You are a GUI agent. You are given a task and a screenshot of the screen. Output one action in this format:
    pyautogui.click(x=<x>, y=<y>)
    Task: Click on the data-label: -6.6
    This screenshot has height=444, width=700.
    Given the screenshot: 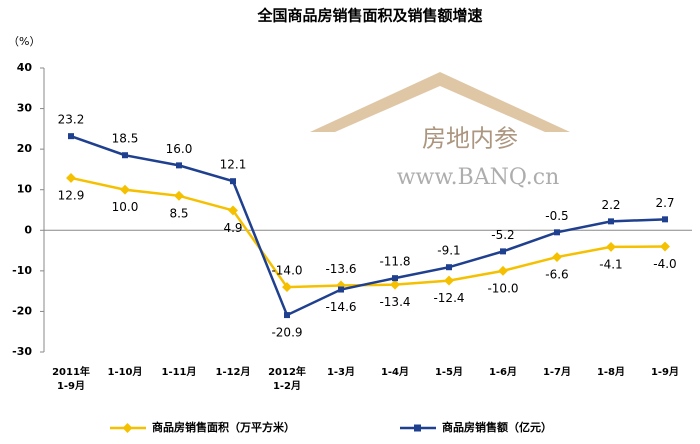 What is the action you would take?
    pyautogui.click(x=556, y=275)
    